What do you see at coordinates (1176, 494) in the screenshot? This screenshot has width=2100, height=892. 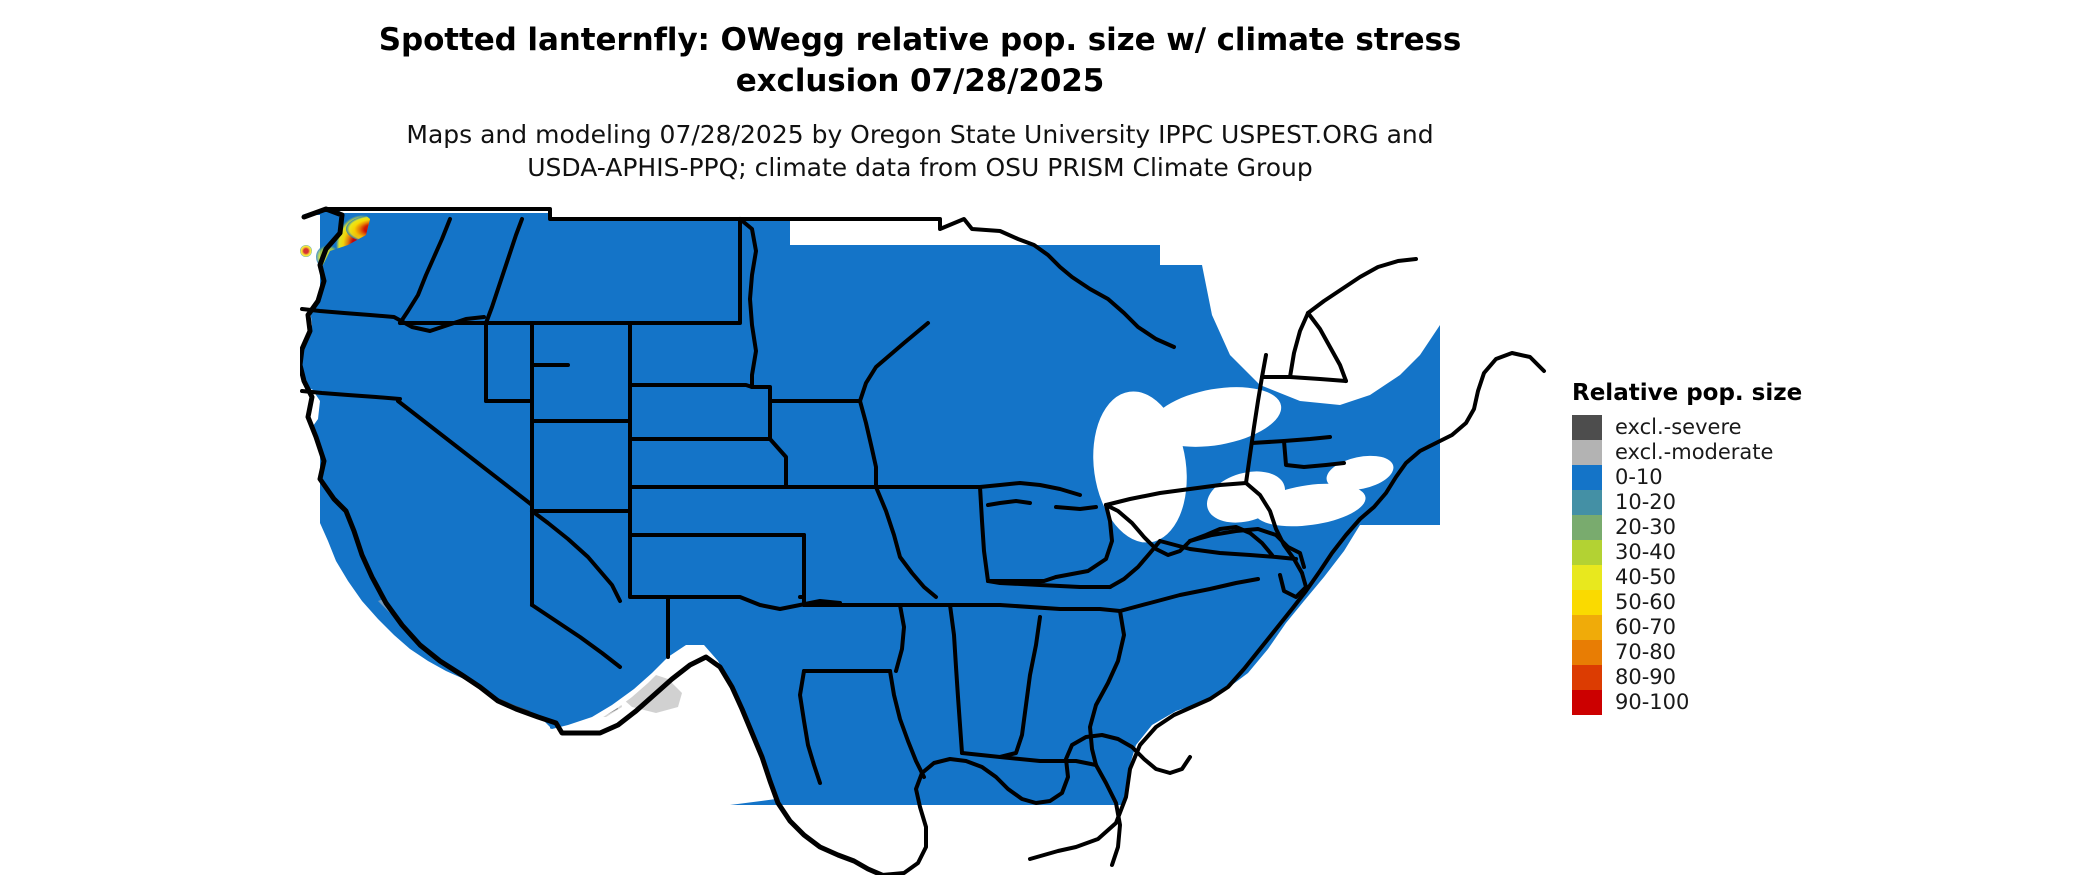 I see `border-pa-ny` at bounding box center [1176, 494].